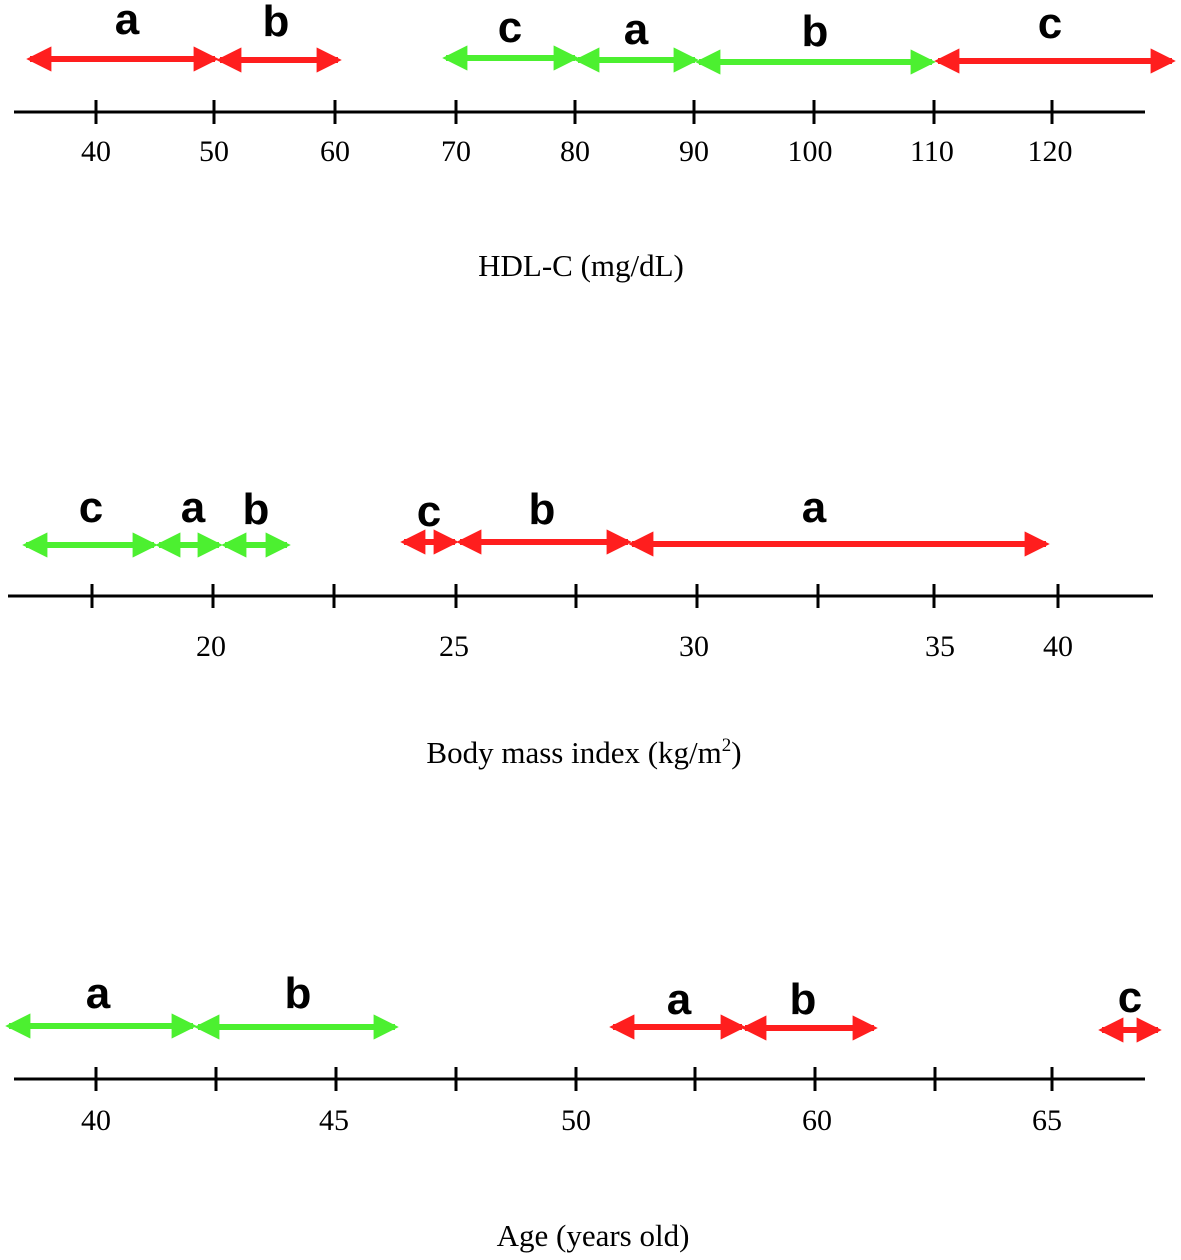  Describe the element at coordinates (127, 22) in the screenshot. I see `hdl-range-label-1: a` at that location.